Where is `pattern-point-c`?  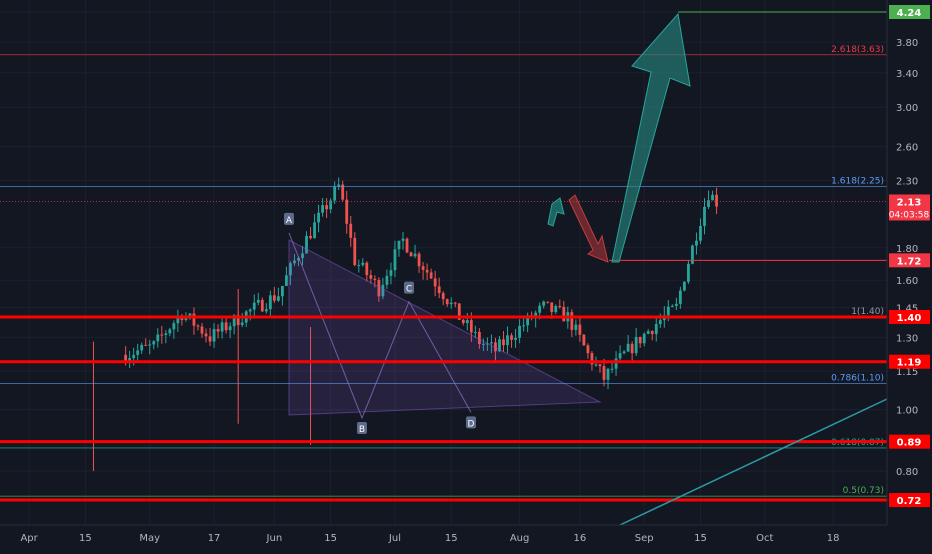 pattern-point-c is located at coordinates (409, 287).